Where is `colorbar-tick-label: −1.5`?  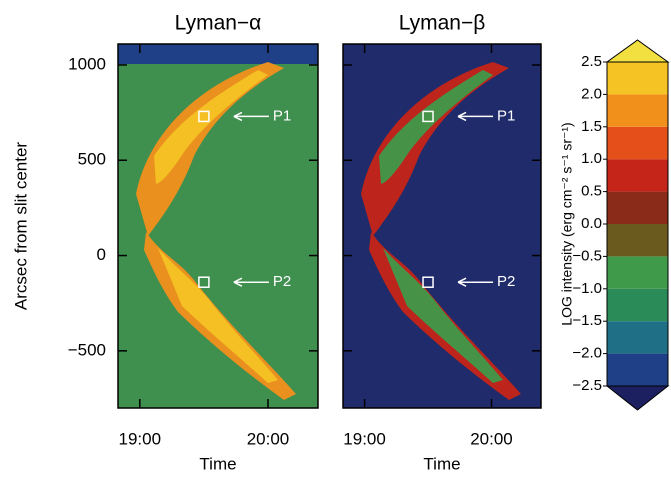
colorbar-tick-label: −1.5 is located at coordinates (587, 320).